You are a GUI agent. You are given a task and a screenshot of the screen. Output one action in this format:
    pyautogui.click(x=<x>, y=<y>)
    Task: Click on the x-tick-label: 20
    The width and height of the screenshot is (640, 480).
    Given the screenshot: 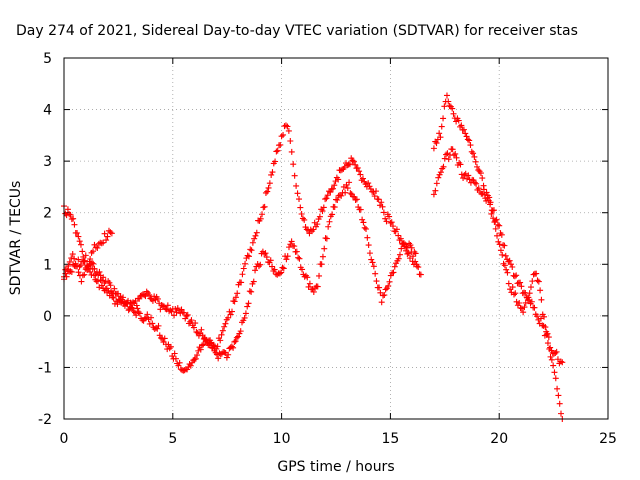 What is the action you would take?
    pyautogui.click(x=499, y=439)
    